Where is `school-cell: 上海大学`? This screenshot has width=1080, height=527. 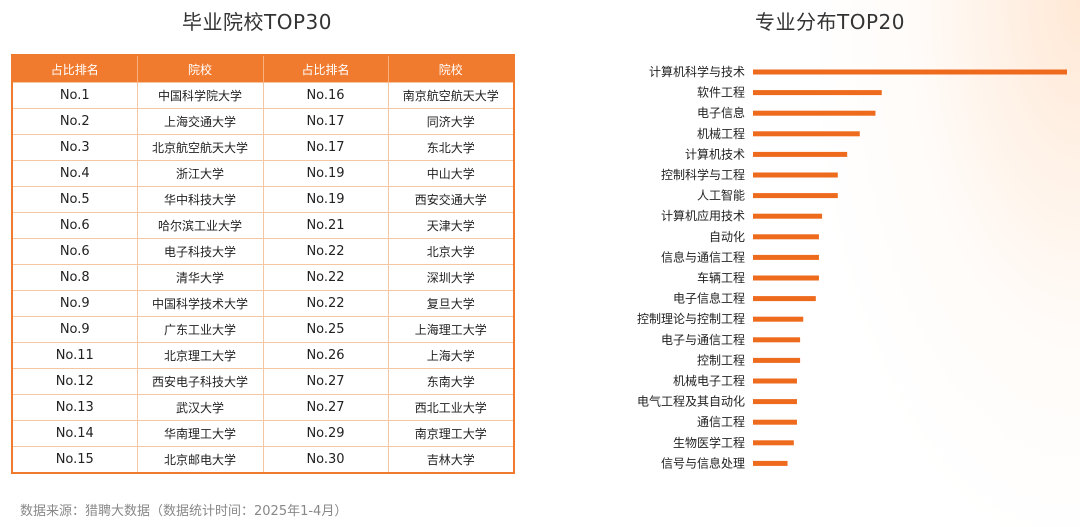
school-cell: 上海大学 is located at coordinates (451, 355).